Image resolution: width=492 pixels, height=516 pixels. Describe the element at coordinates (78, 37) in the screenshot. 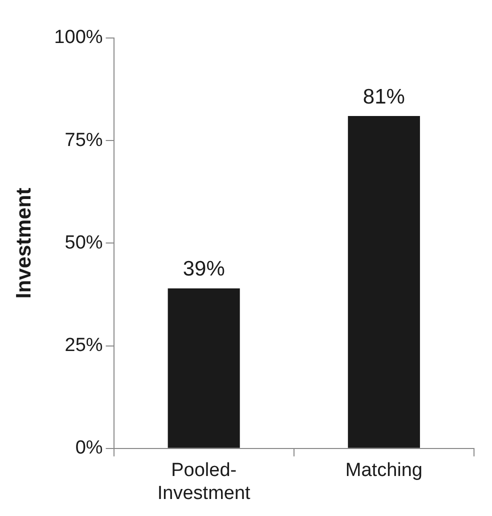

I see `y-tick-label: 100%` at that location.